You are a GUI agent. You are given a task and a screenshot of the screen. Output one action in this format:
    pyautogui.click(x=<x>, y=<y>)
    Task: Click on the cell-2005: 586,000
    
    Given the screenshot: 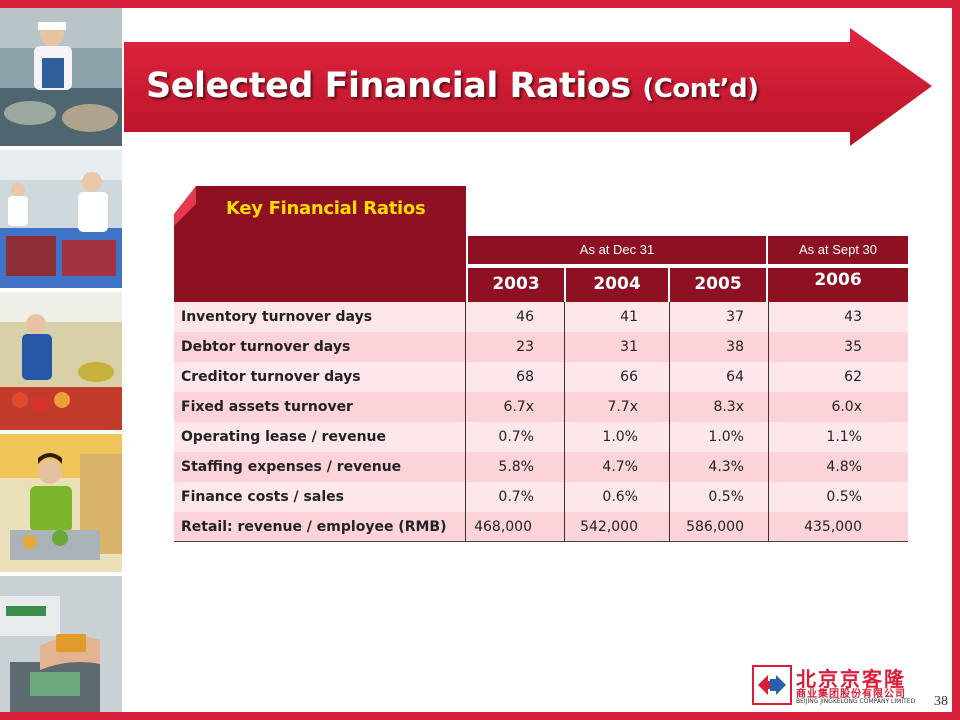 What is the action you would take?
    pyautogui.click(x=715, y=527)
    